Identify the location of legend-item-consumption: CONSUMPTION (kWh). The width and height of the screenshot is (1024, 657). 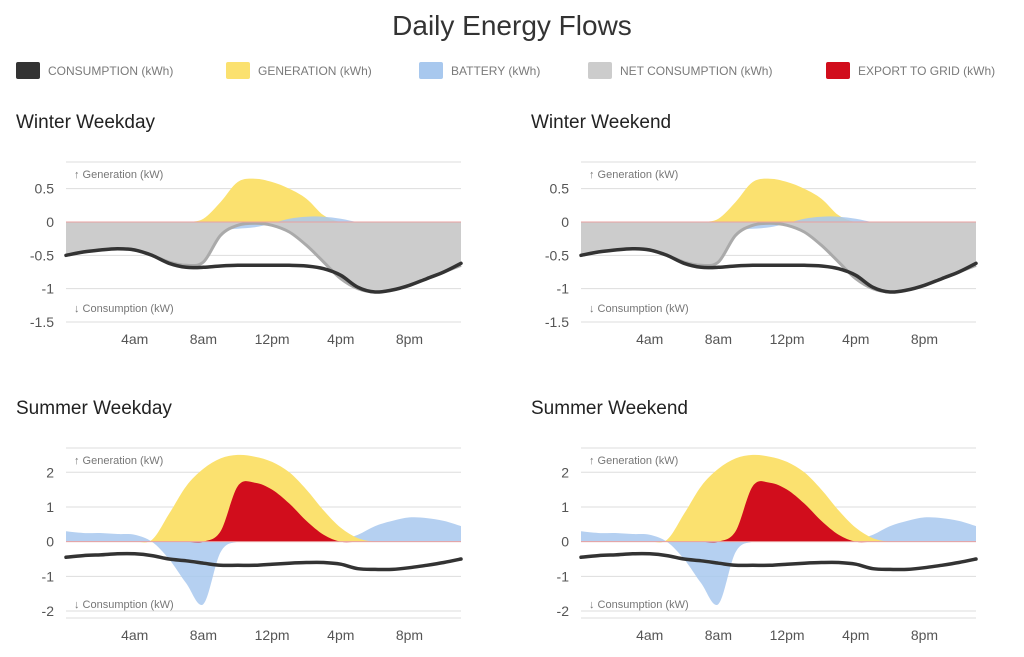
(94, 70).